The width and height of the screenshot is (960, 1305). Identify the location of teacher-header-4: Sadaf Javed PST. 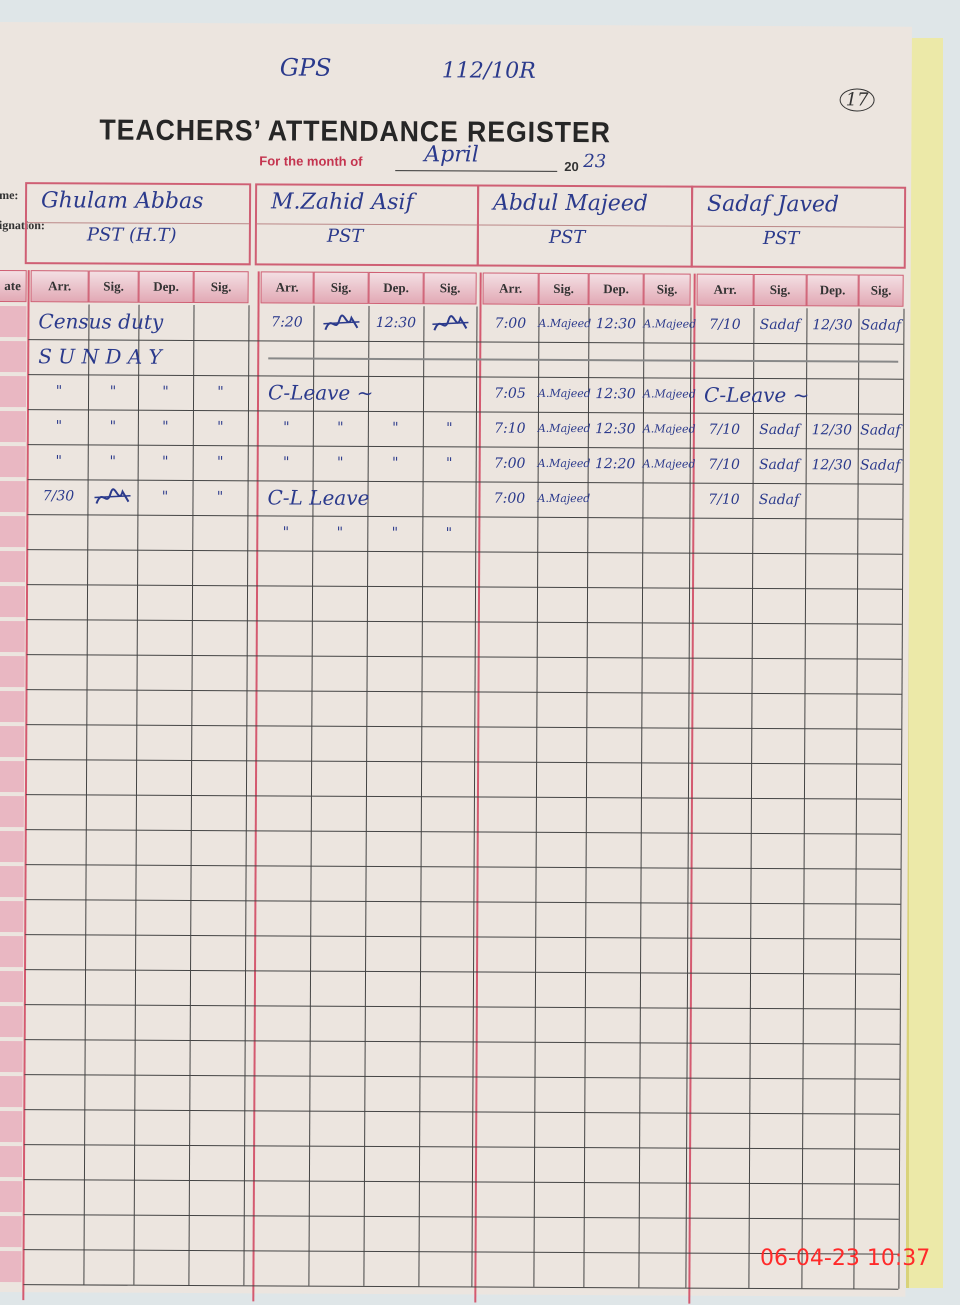
(798, 227).